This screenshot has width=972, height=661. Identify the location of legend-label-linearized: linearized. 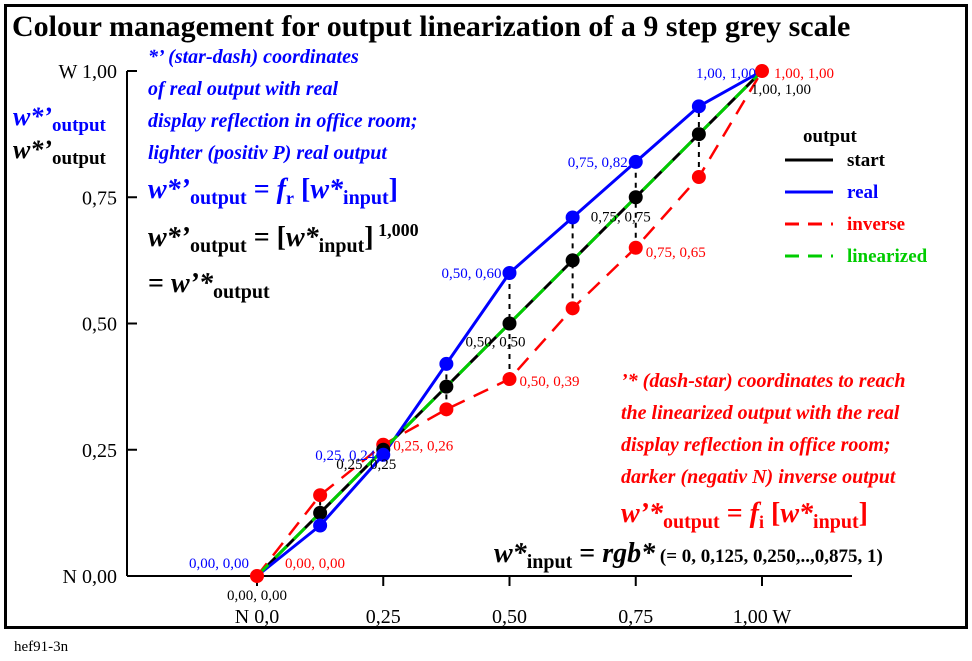
(887, 256).